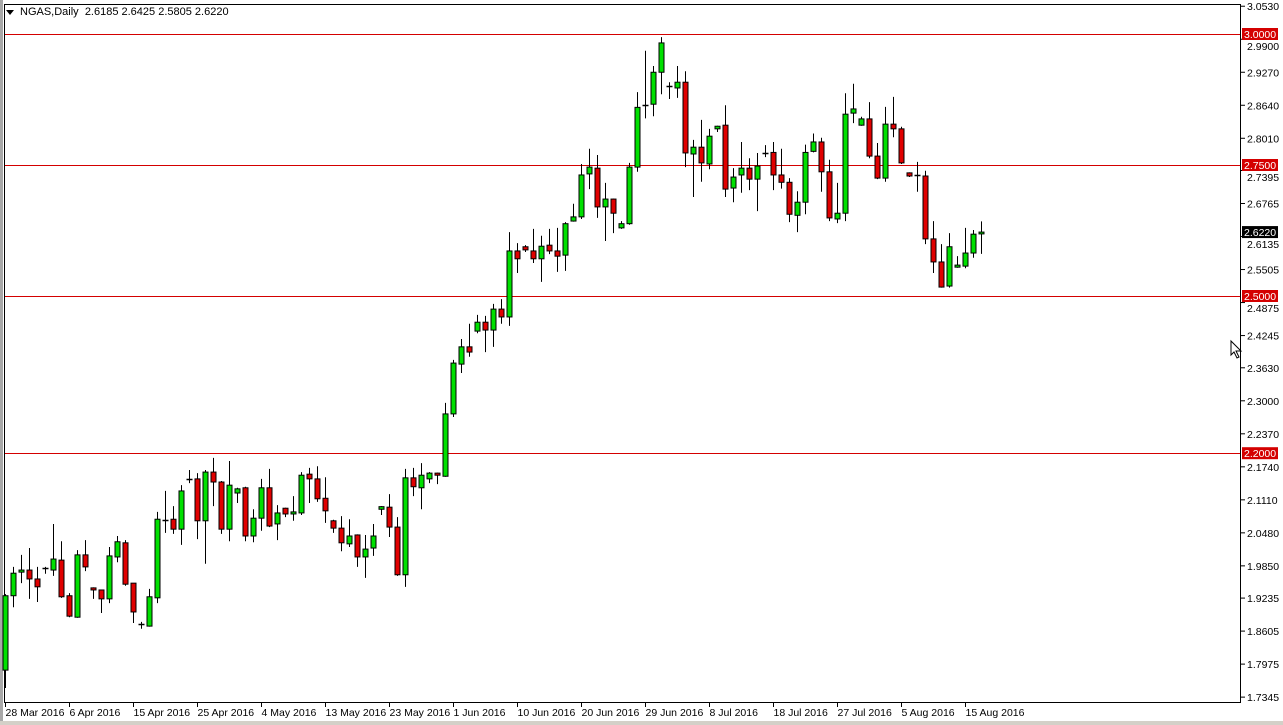  Describe the element at coordinates (1263, 369) in the screenshot. I see `y-tick-label: 2.3630` at that location.